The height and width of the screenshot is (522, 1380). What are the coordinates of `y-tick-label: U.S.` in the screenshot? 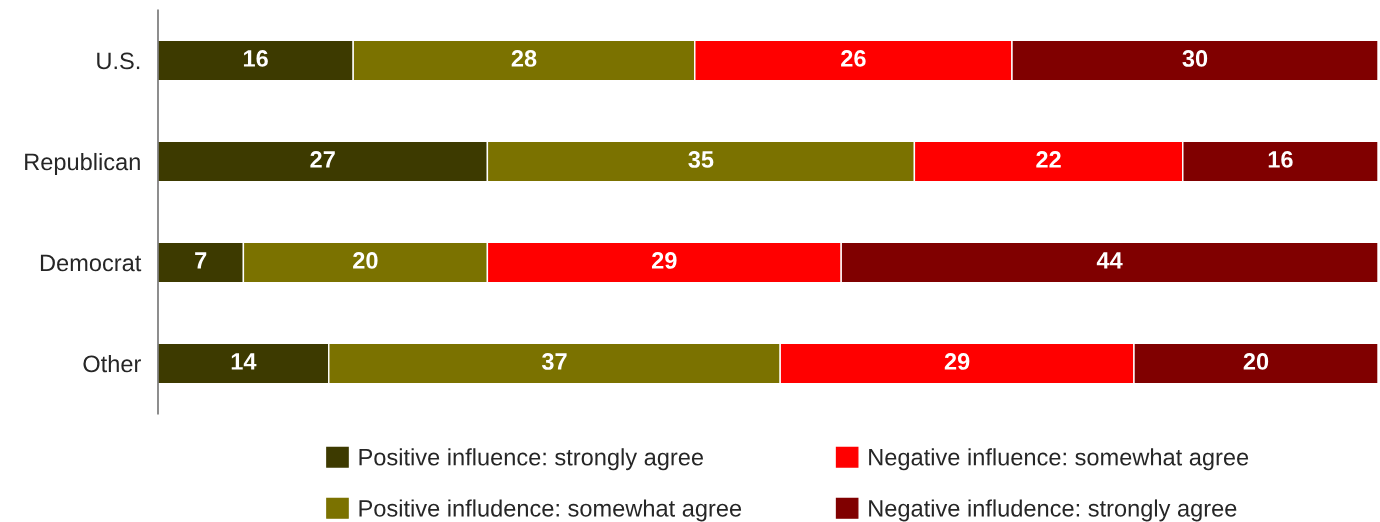 It's located at (118, 61).